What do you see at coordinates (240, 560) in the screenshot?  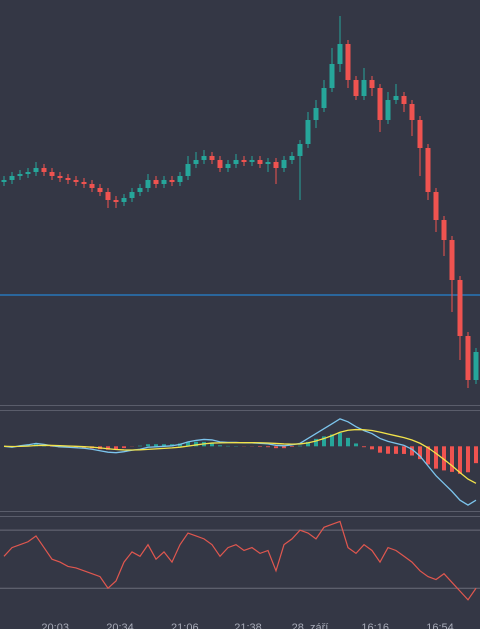 I see `rsi-line` at bounding box center [240, 560].